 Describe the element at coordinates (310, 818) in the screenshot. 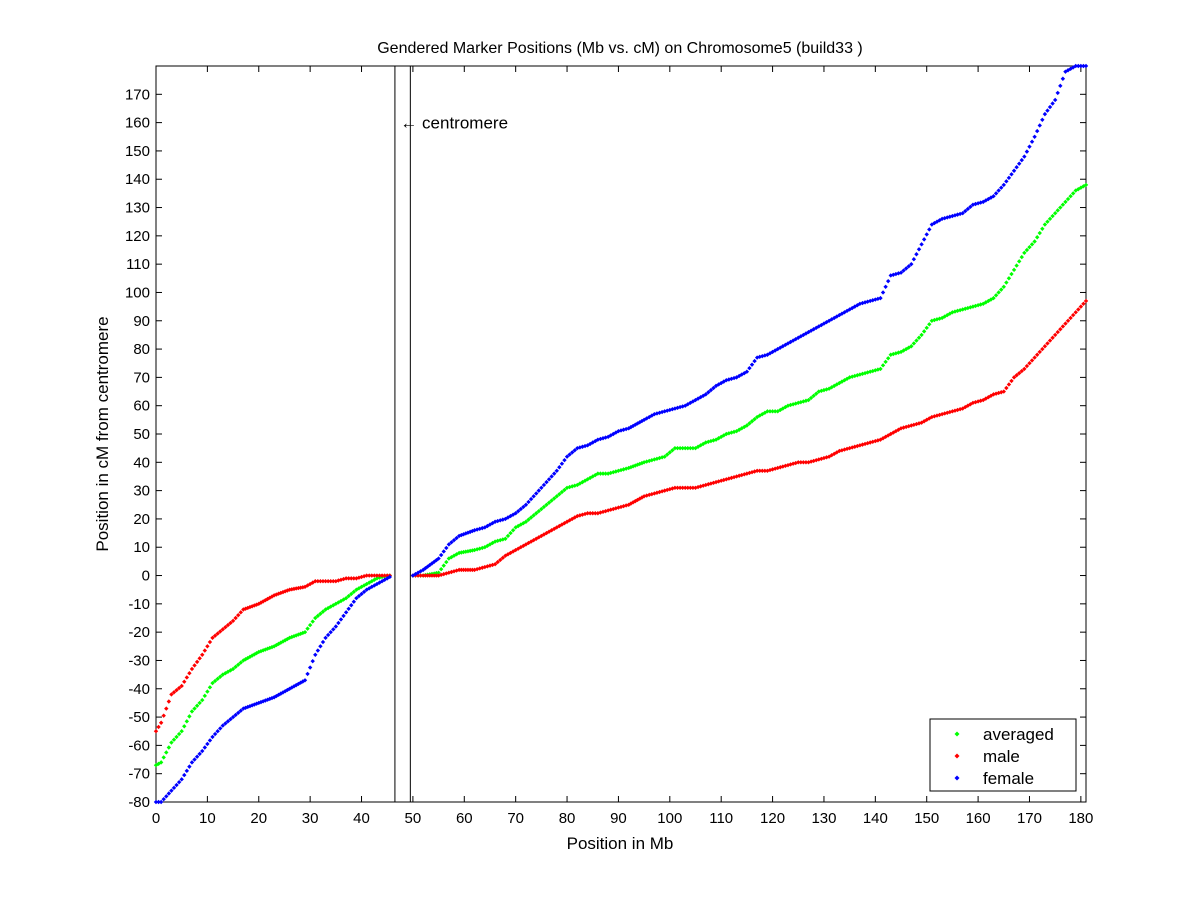

I see `x-tick-label: 30` at that location.